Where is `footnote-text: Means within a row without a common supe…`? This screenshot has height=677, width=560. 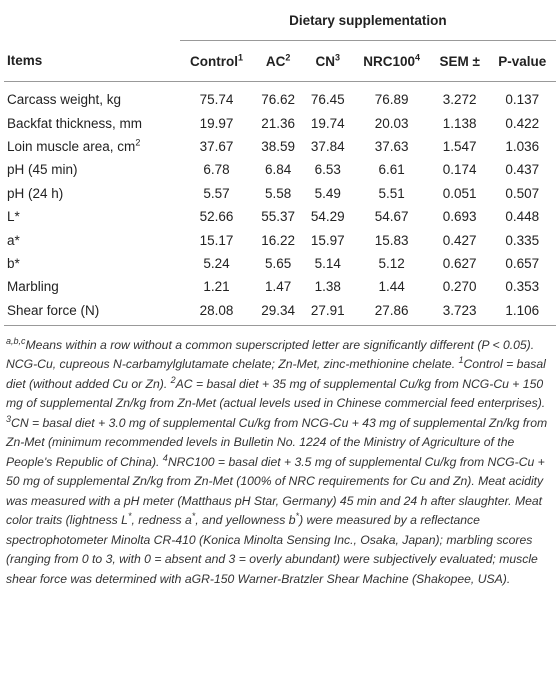 footnote-text: Means within a row without a common supe… is located at coordinates (270, 354).